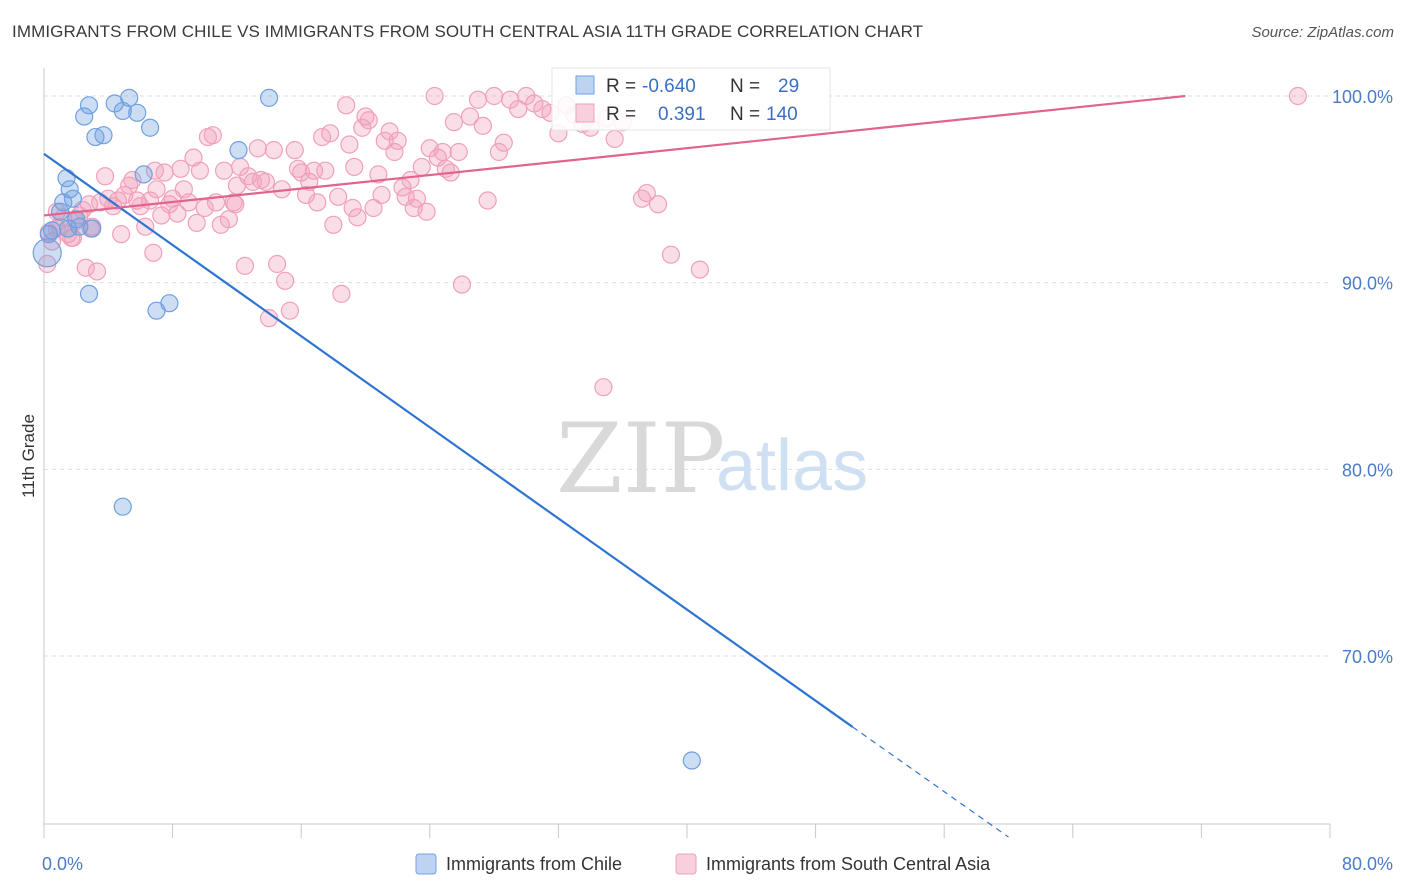 This screenshot has width=1406, height=892. What do you see at coordinates (745, 114) in the screenshot?
I see `legend-n-label-asia: N =` at bounding box center [745, 114].